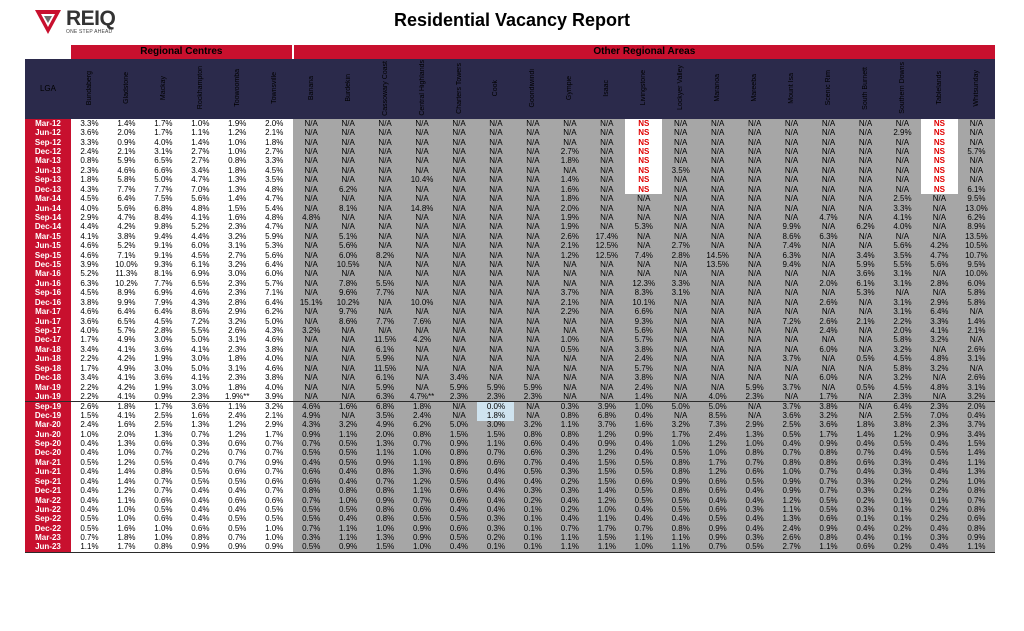 Image resolution: width=1024 pixels, height=631 pixels. I want to click on column-header-label: Whitsunday, so click(976, 88).